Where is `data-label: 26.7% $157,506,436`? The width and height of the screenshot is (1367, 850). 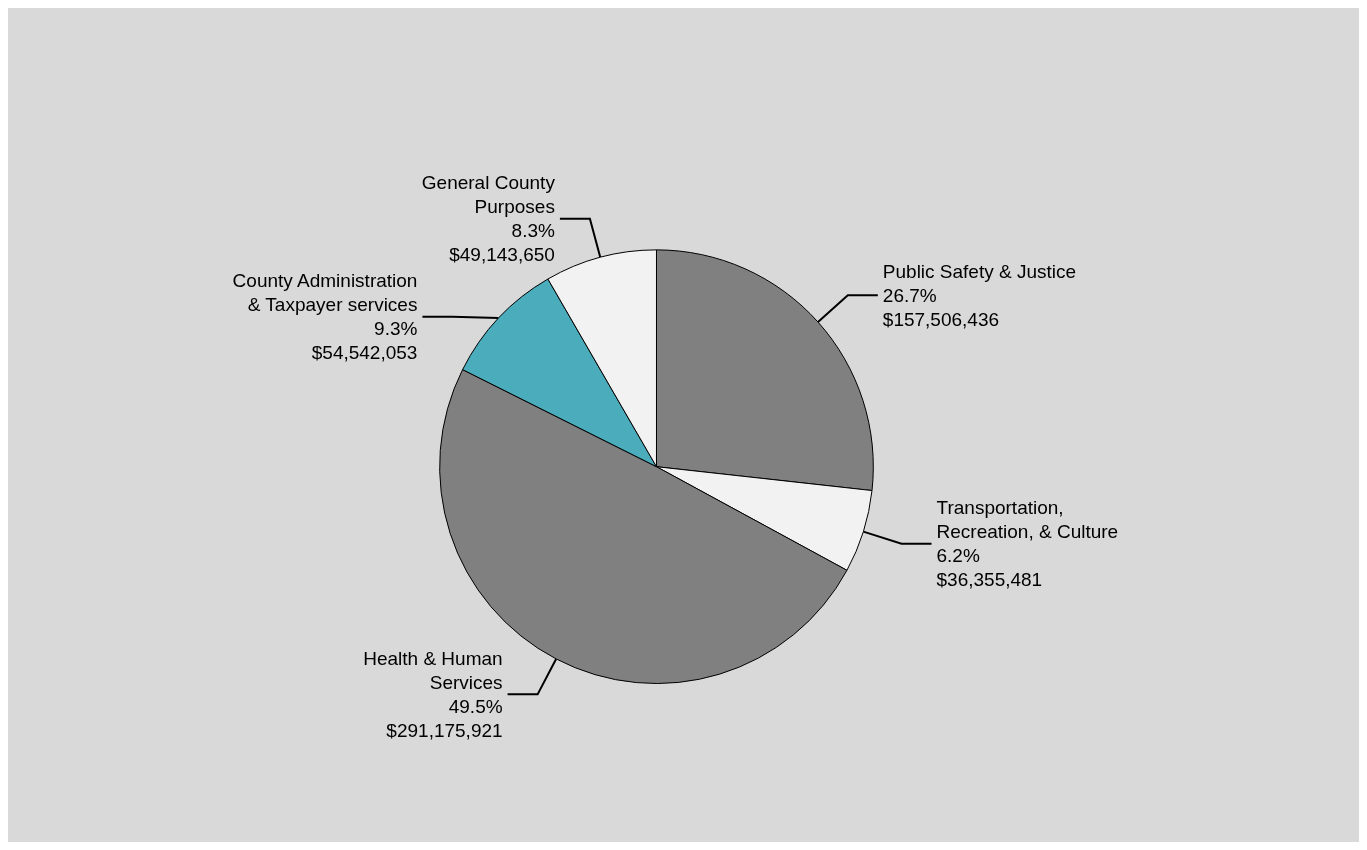
data-label: 26.7% $157,506,436 is located at coordinates (941, 307).